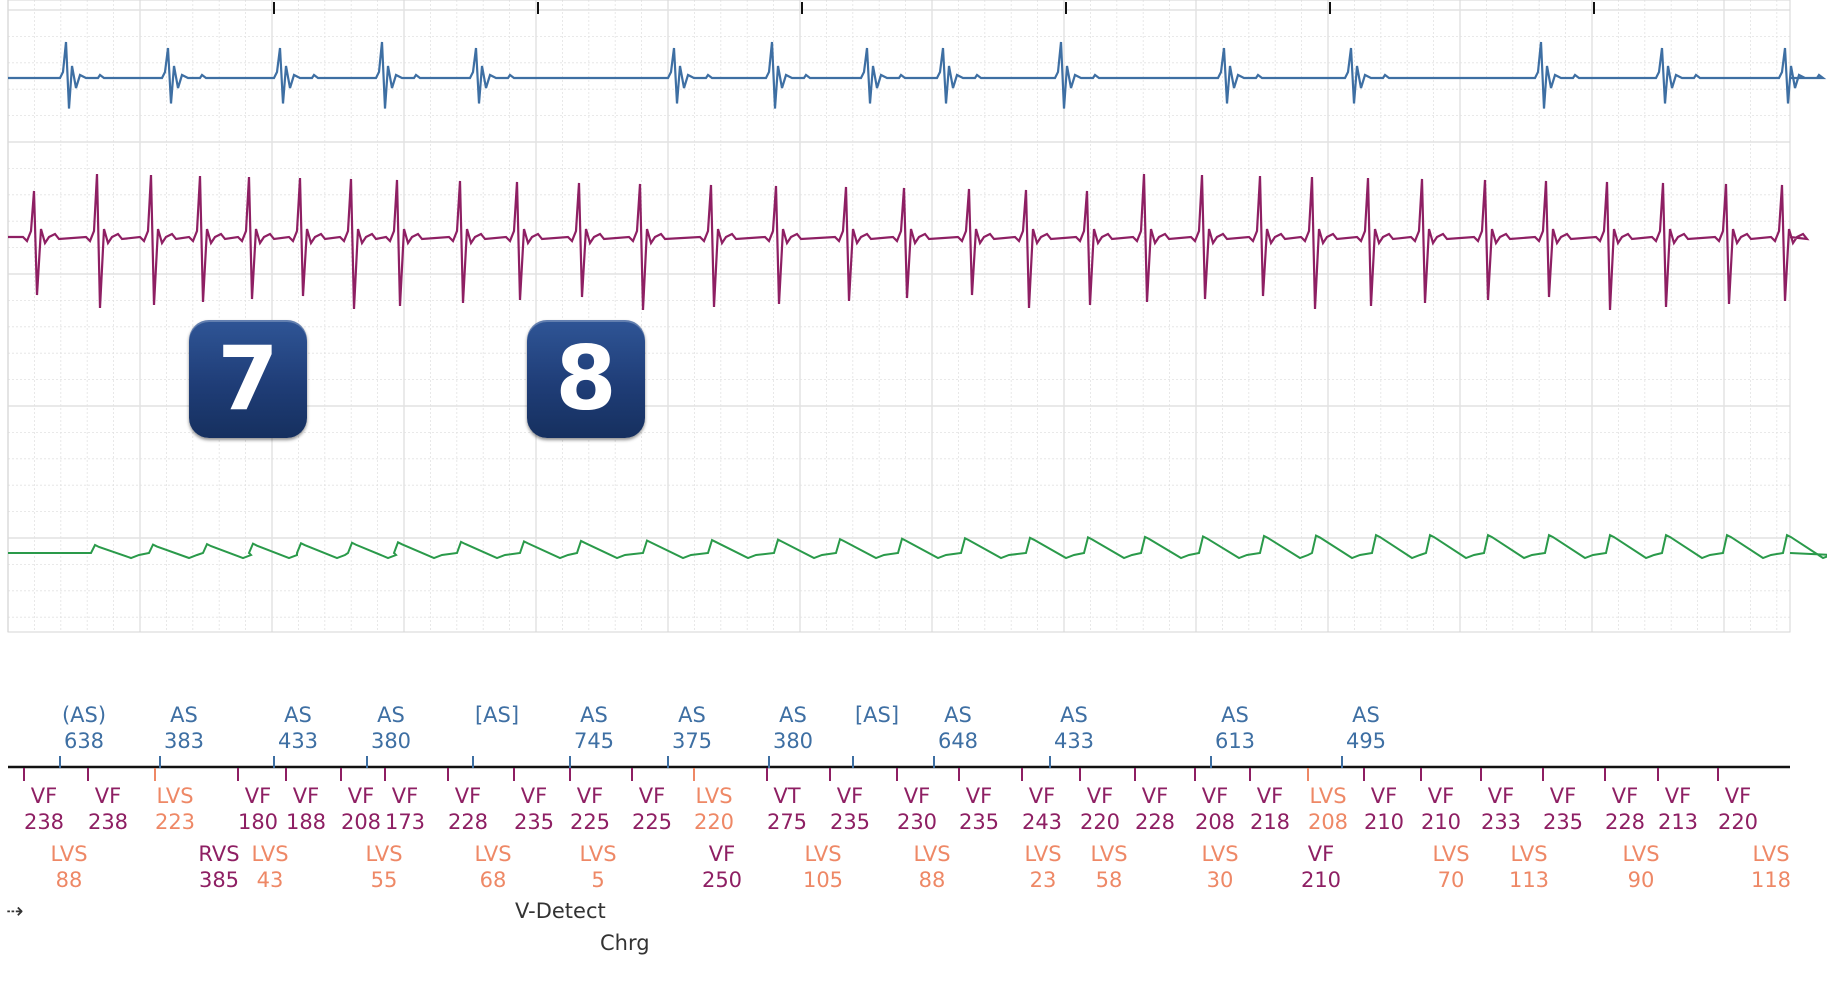  I want to click on lower-marker-label: RVS, so click(218, 854).